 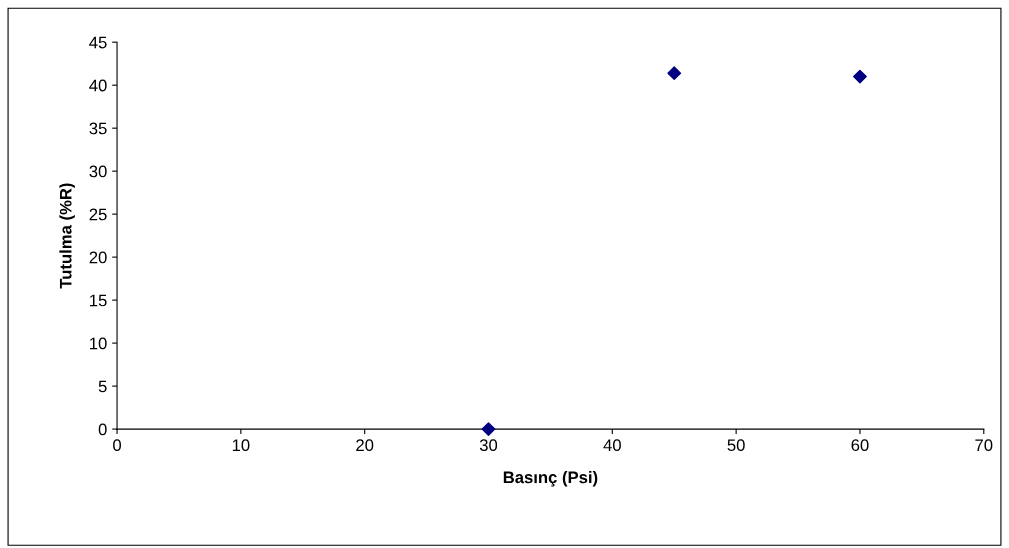 What do you see at coordinates (102, 386) in the screenshot?
I see `y-tick-label: 5` at bounding box center [102, 386].